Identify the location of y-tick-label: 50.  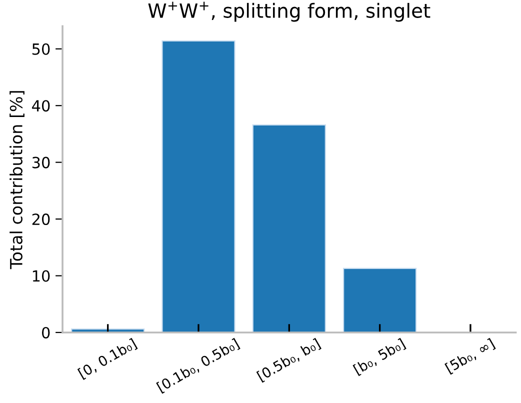
(41, 49).